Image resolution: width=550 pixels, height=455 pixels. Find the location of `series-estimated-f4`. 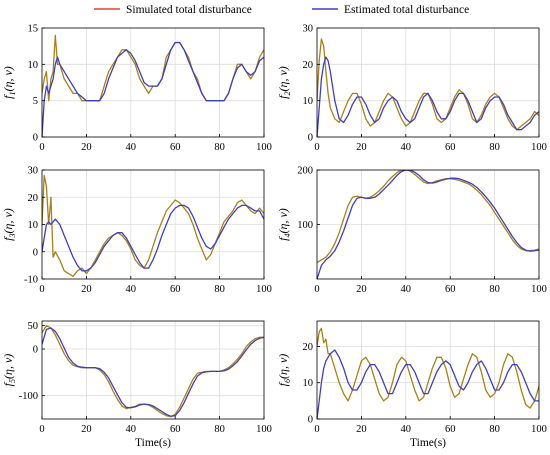

series-estimated-f4 is located at coordinates (428, 224).